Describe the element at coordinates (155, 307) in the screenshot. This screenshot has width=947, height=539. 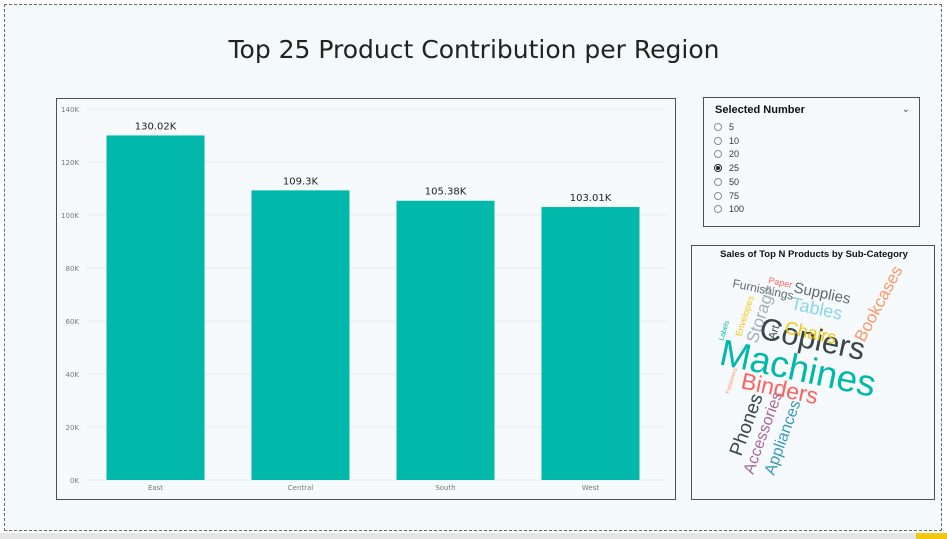
I see `bar-east` at that location.